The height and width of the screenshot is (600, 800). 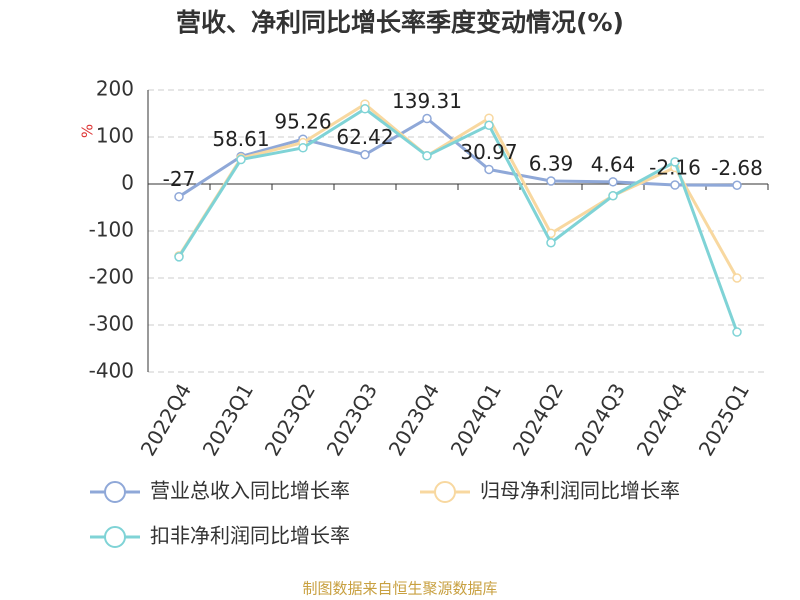 I want to click on footer: 制图数据来自恒生聚源数据库, so click(x=399, y=589).